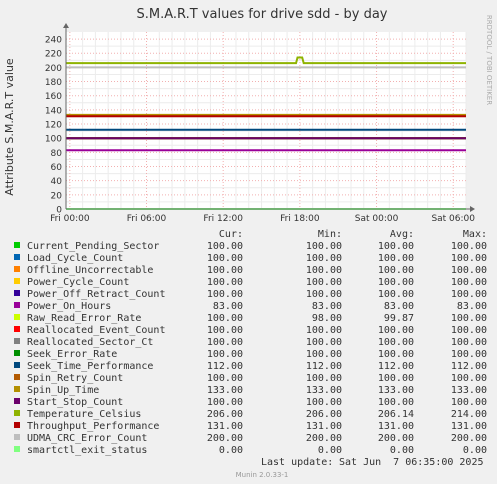  Describe the element at coordinates (324, 366) in the screenshot. I see `legend-value-min: 112.00` at that location.